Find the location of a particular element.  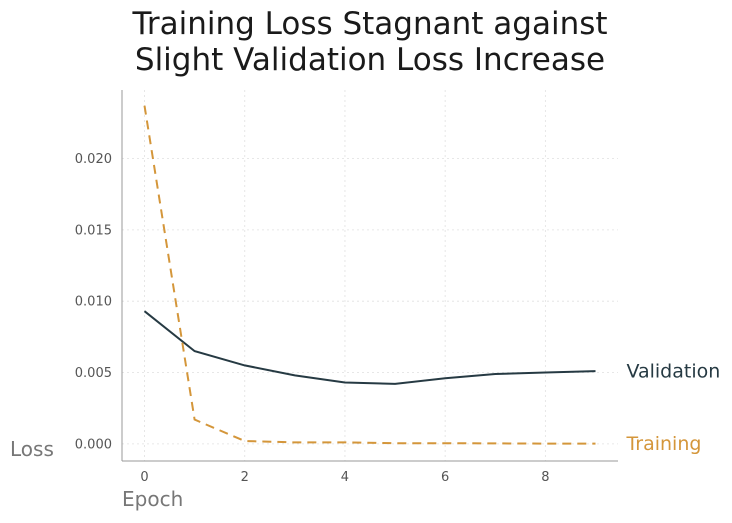

x-axis-label: Epoch is located at coordinates (152, 499).